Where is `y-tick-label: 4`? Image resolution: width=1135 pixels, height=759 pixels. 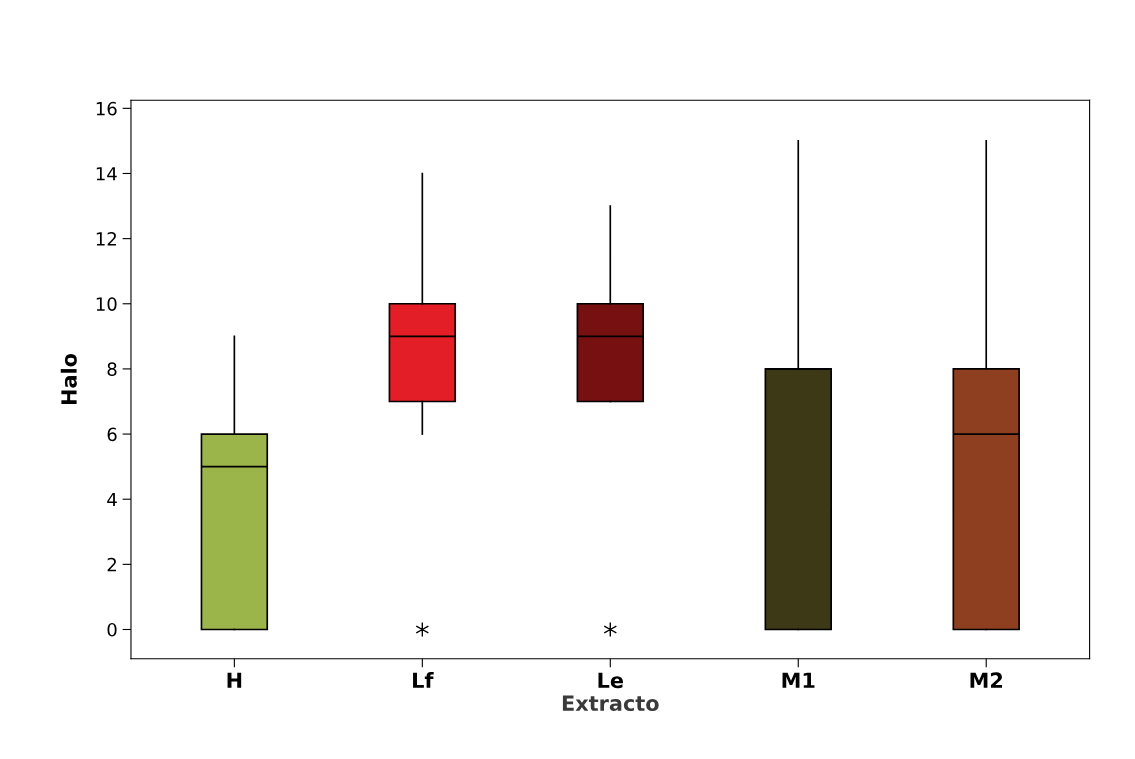
y-tick-label: 4 is located at coordinates (112, 499).